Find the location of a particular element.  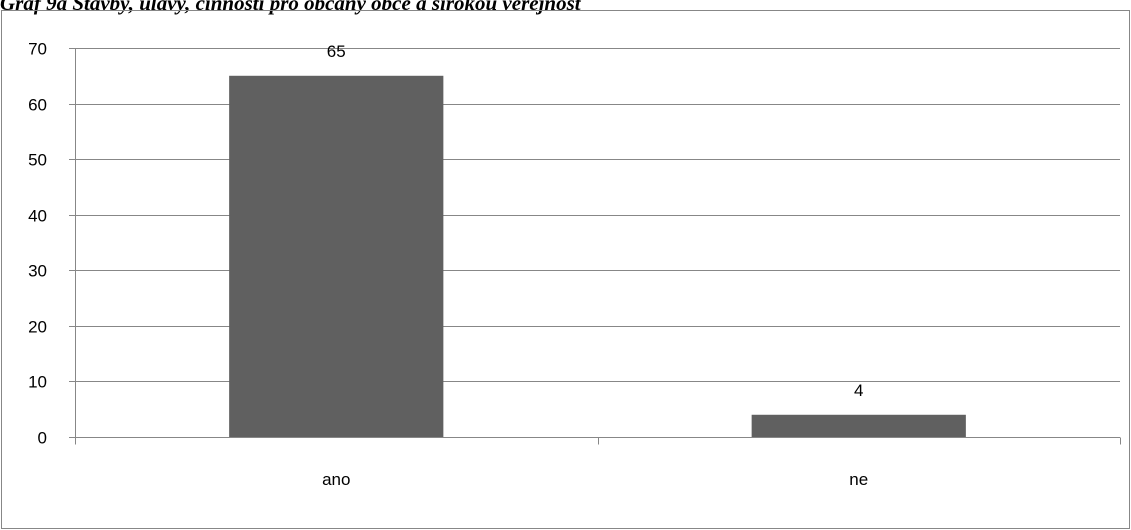

y-tick-label: 0 is located at coordinates (42, 438).